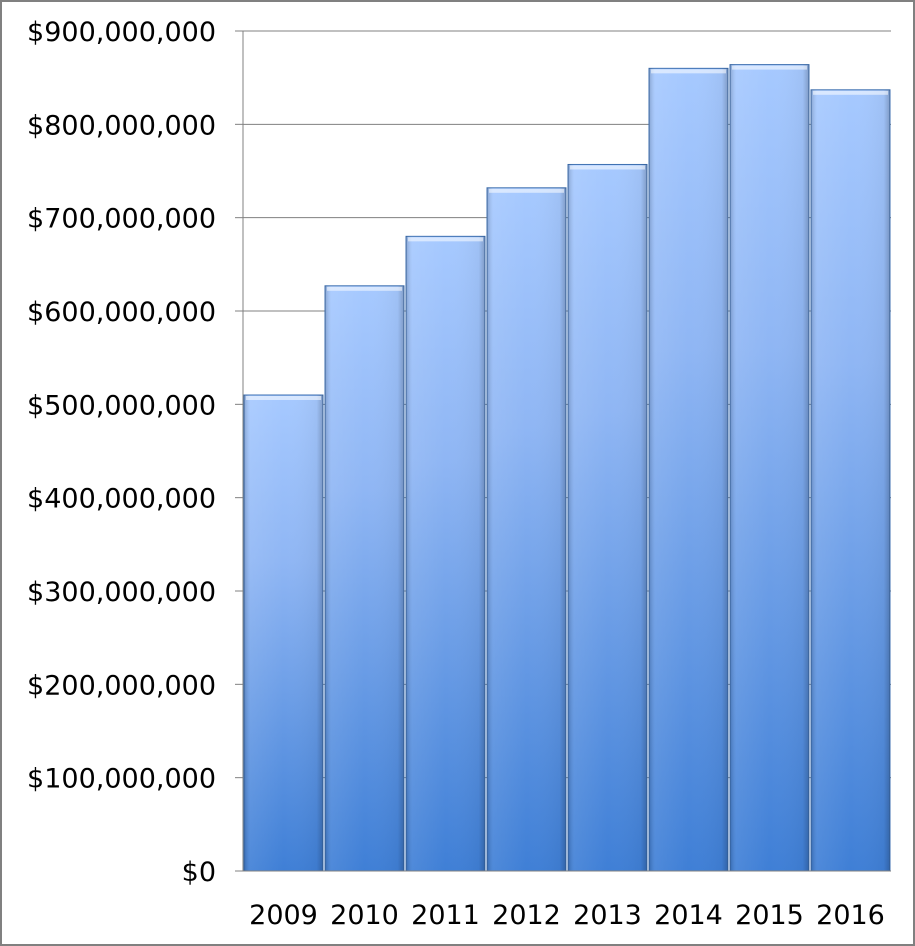 The height and width of the screenshot is (946, 915). What do you see at coordinates (121, 779) in the screenshot?
I see `y-tick-label: $100,000,000` at bounding box center [121, 779].